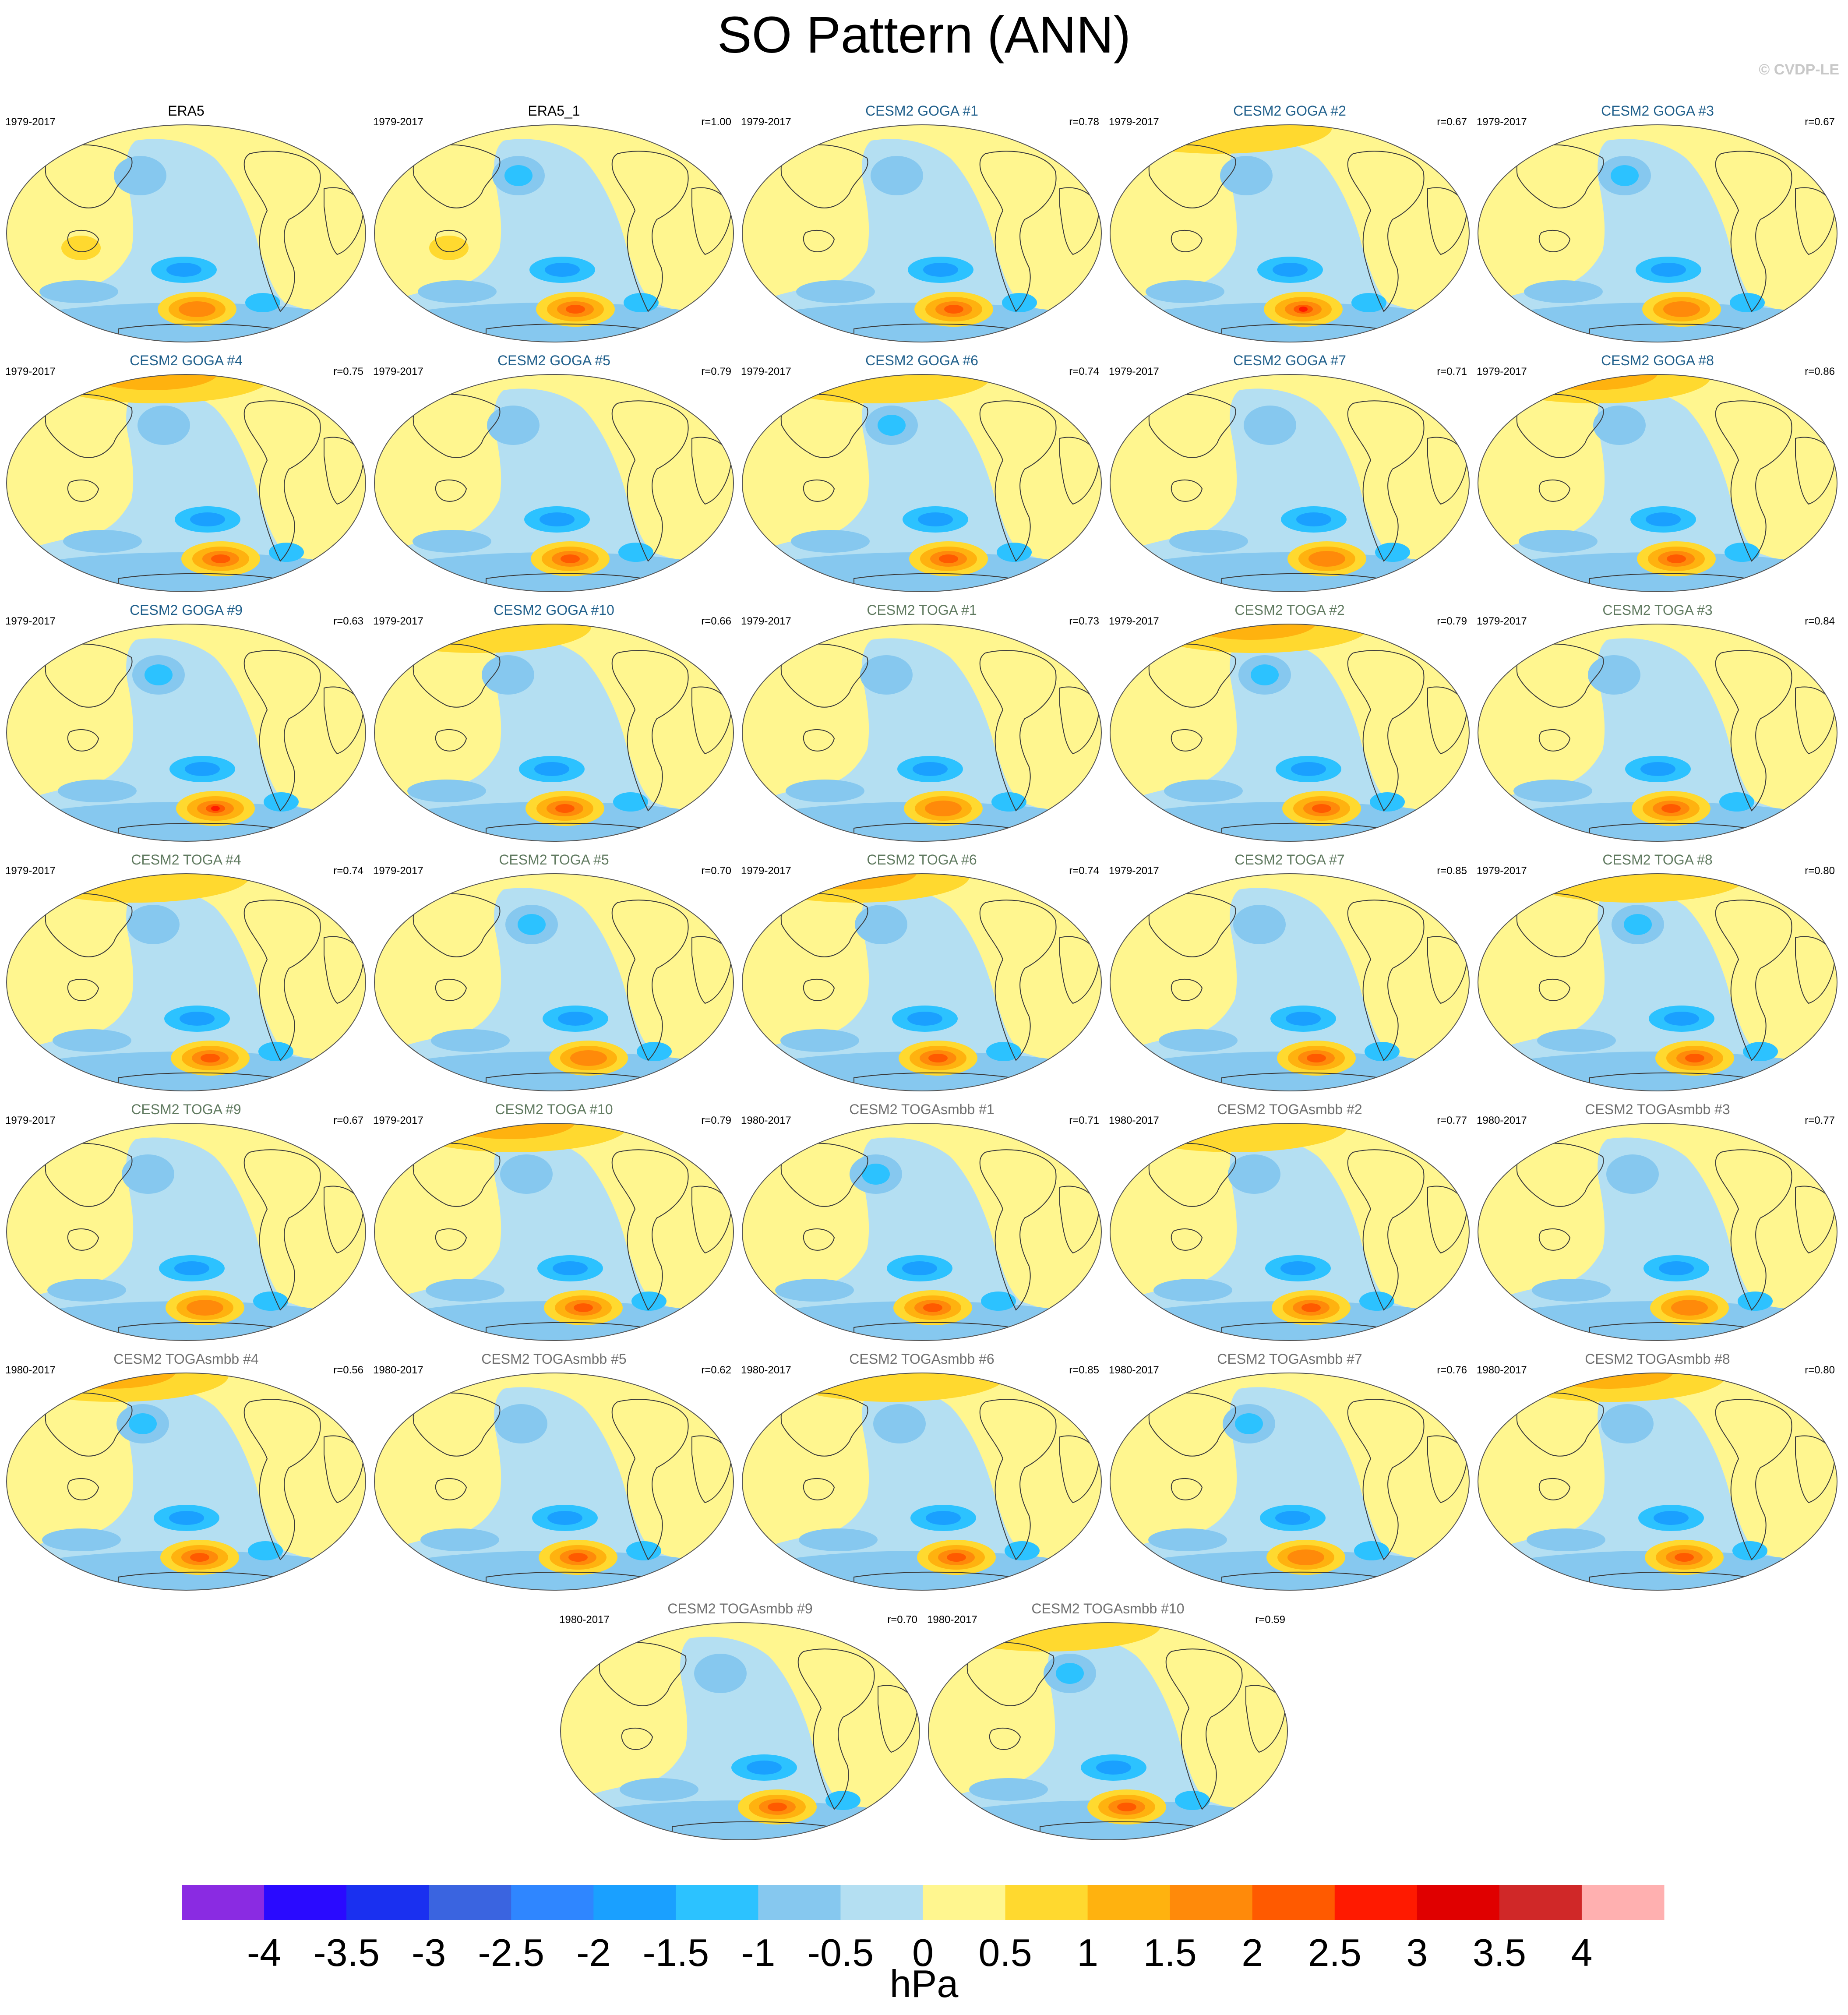  I want to click on colorbar-tick-label: 1, so click(1087, 1952).